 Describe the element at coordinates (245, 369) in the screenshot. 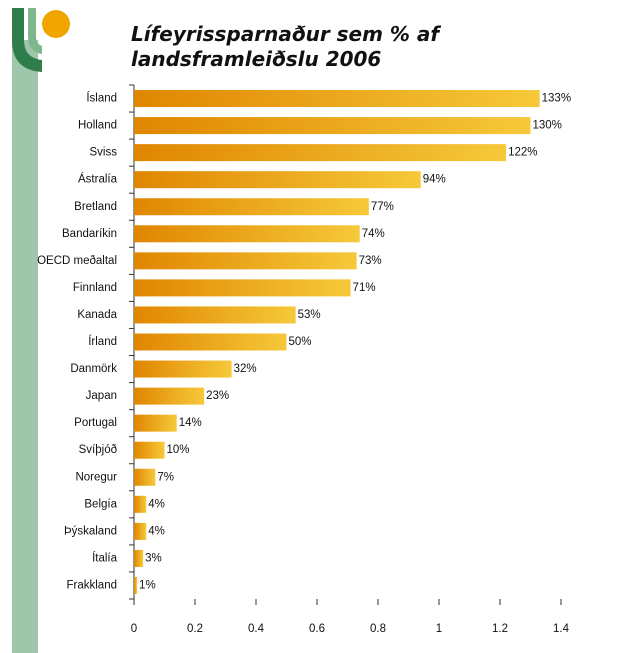

I see `value-label: 32%` at that location.